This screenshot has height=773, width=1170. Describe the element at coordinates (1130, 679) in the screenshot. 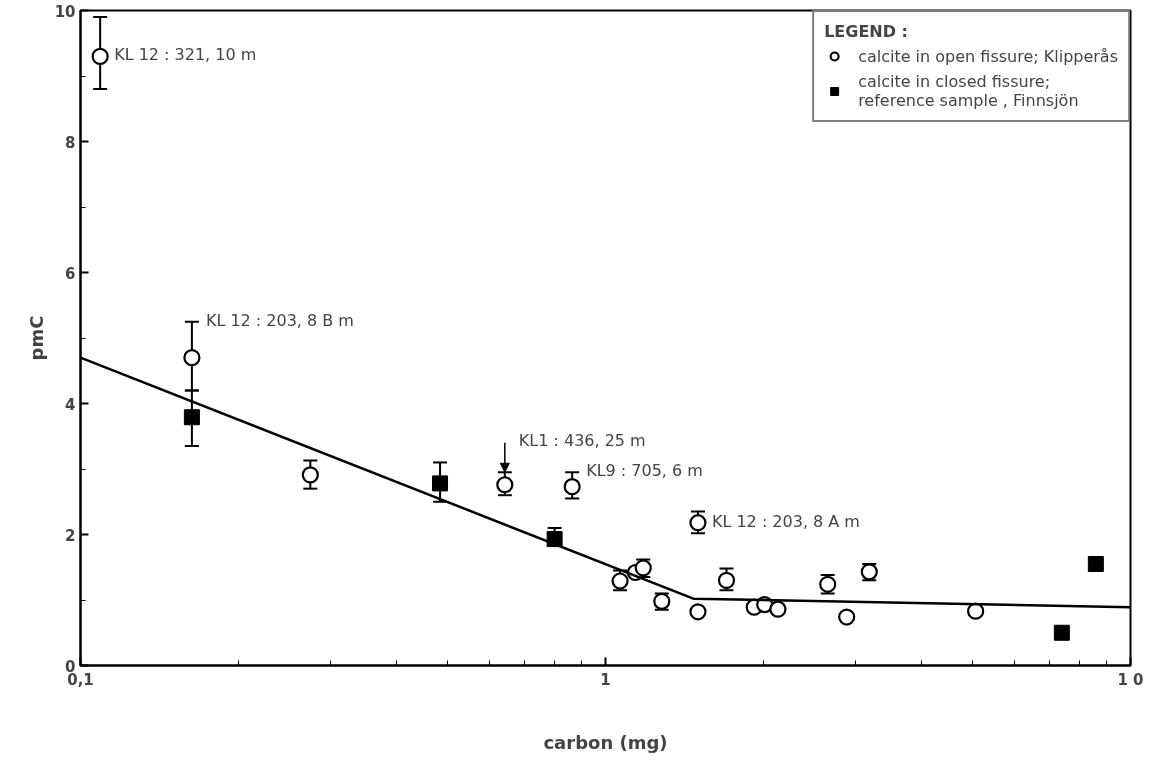

I see `x-tick-label: 1 0` at that location.